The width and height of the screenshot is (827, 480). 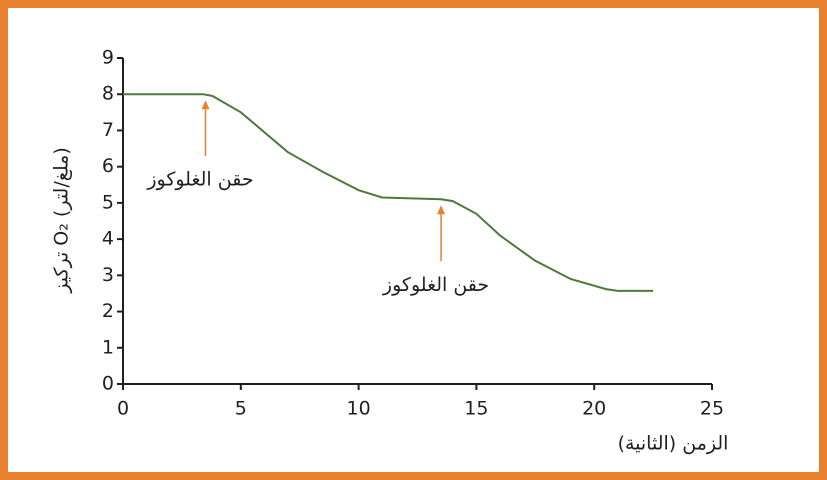 What do you see at coordinates (62, 220) in the screenshot?
I see `y-axis-label: تركيز O₂ (ملغ/لتر)` at bounding box center [62, 220].